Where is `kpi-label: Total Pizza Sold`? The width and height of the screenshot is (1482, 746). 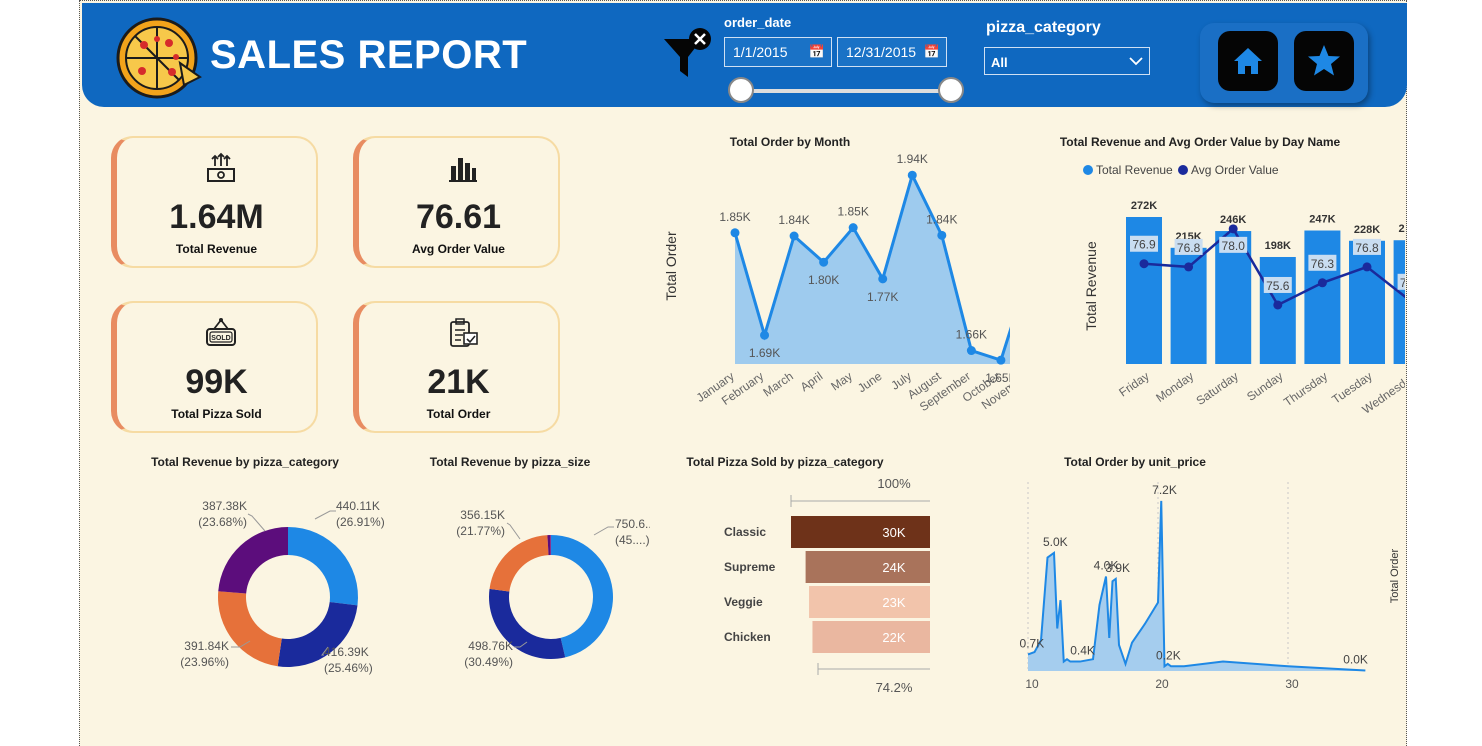
kpi-label: Total Pizza Sold is located at coordinates (216, 414).